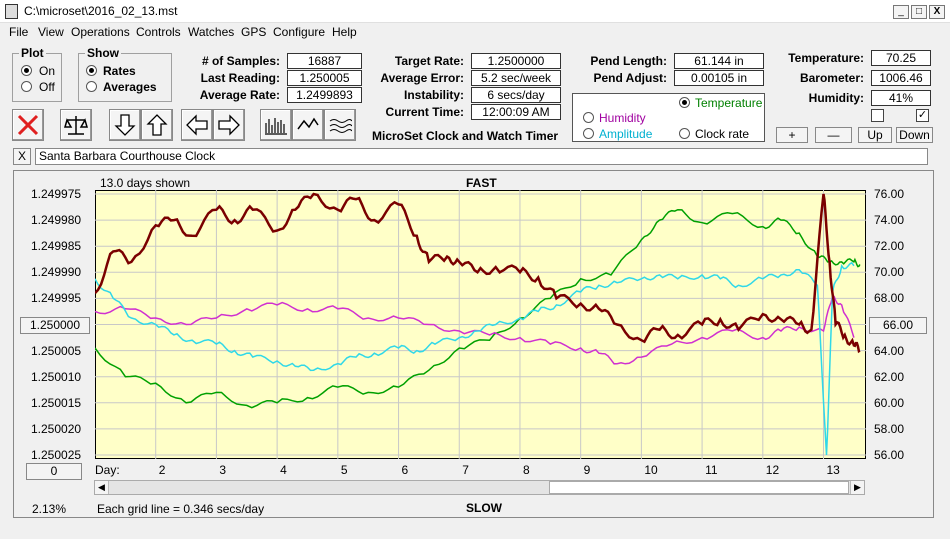 This screenshot has width=950, height=539. I want to click on temperature-radio, so click(684, 102).